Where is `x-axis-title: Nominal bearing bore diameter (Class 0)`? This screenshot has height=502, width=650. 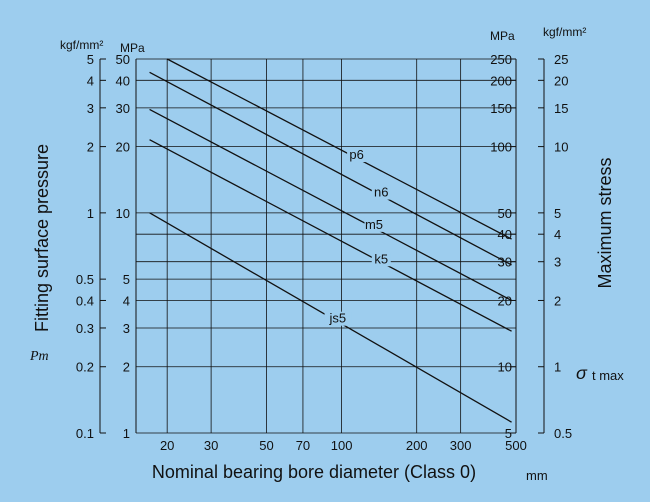 x-axis-title: Nominal bearing bore diameter (Class 0) is located at coordinates (314, 472).